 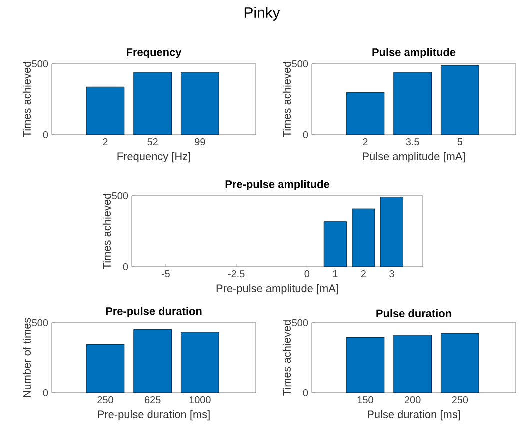 What do you see at coordinates (154, 157) in the screenshot?
I see `x-axis-title: Frequency [Hz]` at bounding box center [154, 157].